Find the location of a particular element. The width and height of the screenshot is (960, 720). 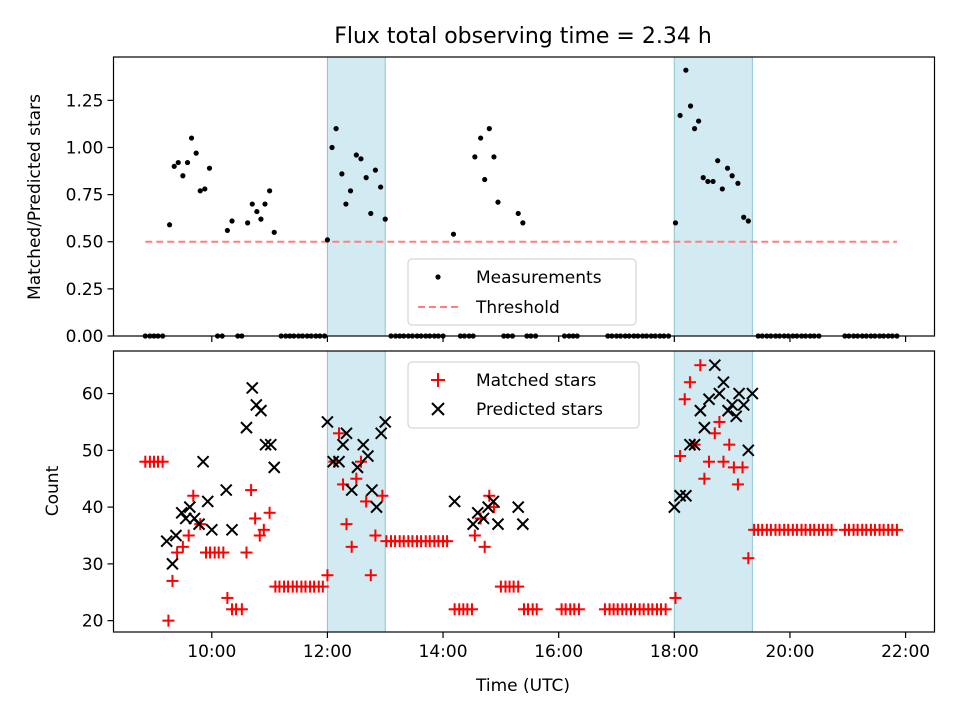

count-legend: Matched stars Predicted stars is located at coordinates (523, 395).